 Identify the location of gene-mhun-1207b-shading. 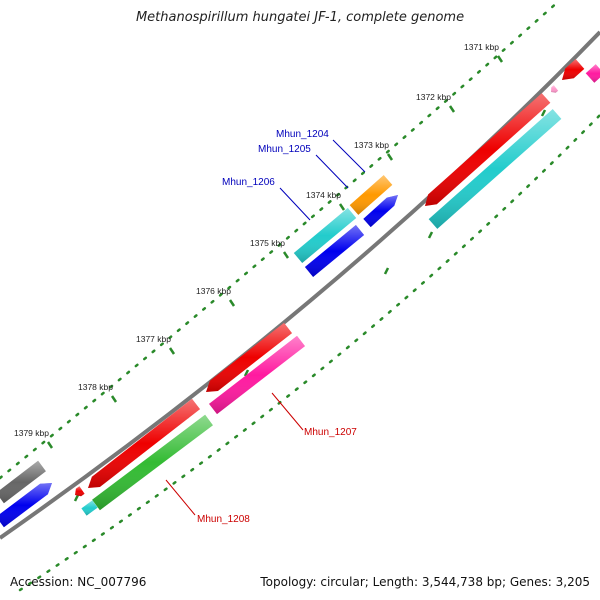
(257, 375).